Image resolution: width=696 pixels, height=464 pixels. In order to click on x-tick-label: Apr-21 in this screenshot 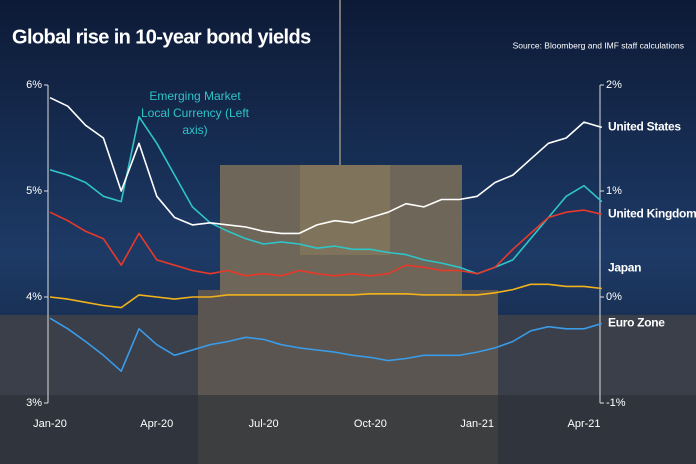, I will do `click(583, 424)`.